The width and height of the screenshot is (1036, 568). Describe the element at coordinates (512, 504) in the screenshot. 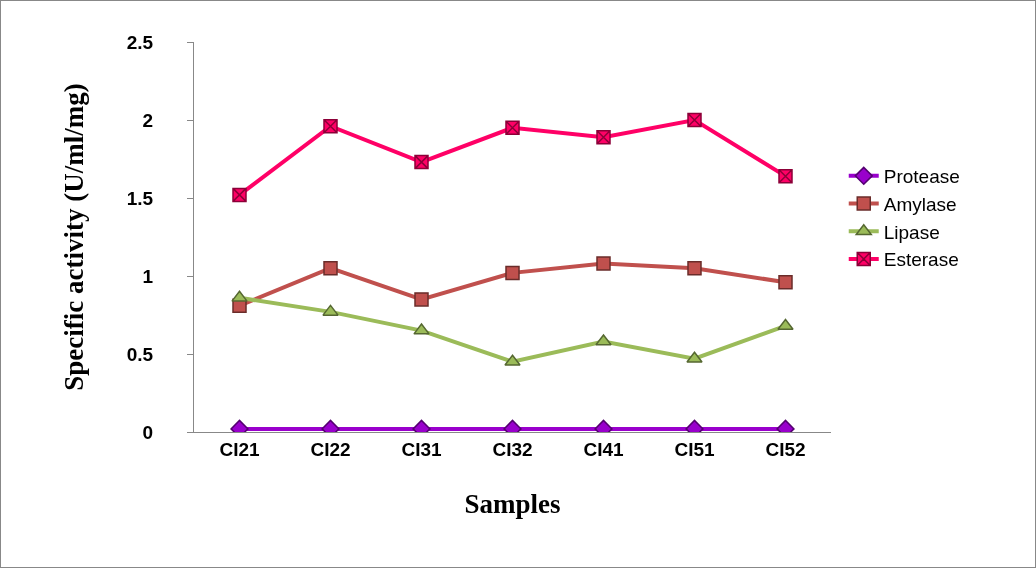

I see `x-axis-title: Samples` at that location.